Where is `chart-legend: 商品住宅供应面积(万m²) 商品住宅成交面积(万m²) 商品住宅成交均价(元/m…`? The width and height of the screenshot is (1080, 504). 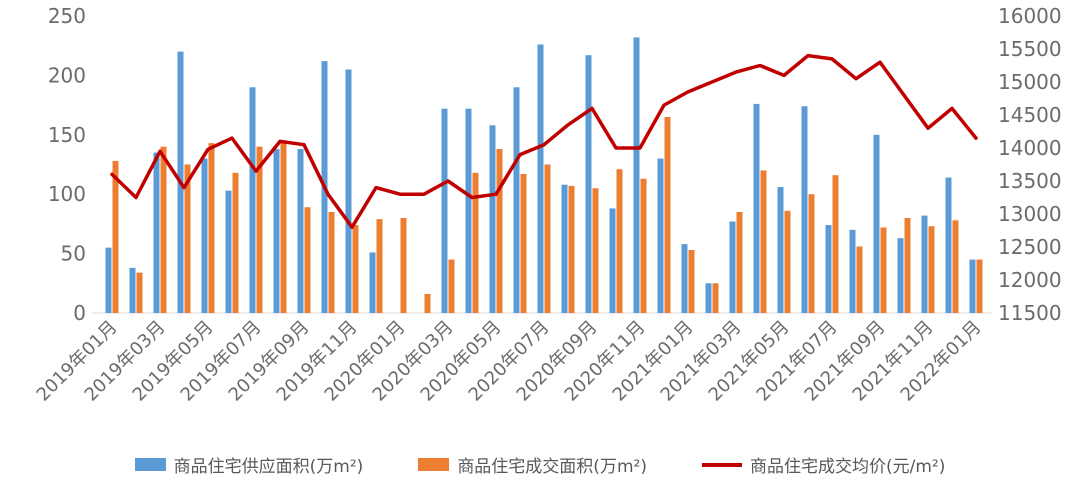 chart-legend: 商品住宅供应面积(万m²) 商品住宅成交面积(万m²) 商品住宅成交均价(元/m… is located at coordinates (540, 464).